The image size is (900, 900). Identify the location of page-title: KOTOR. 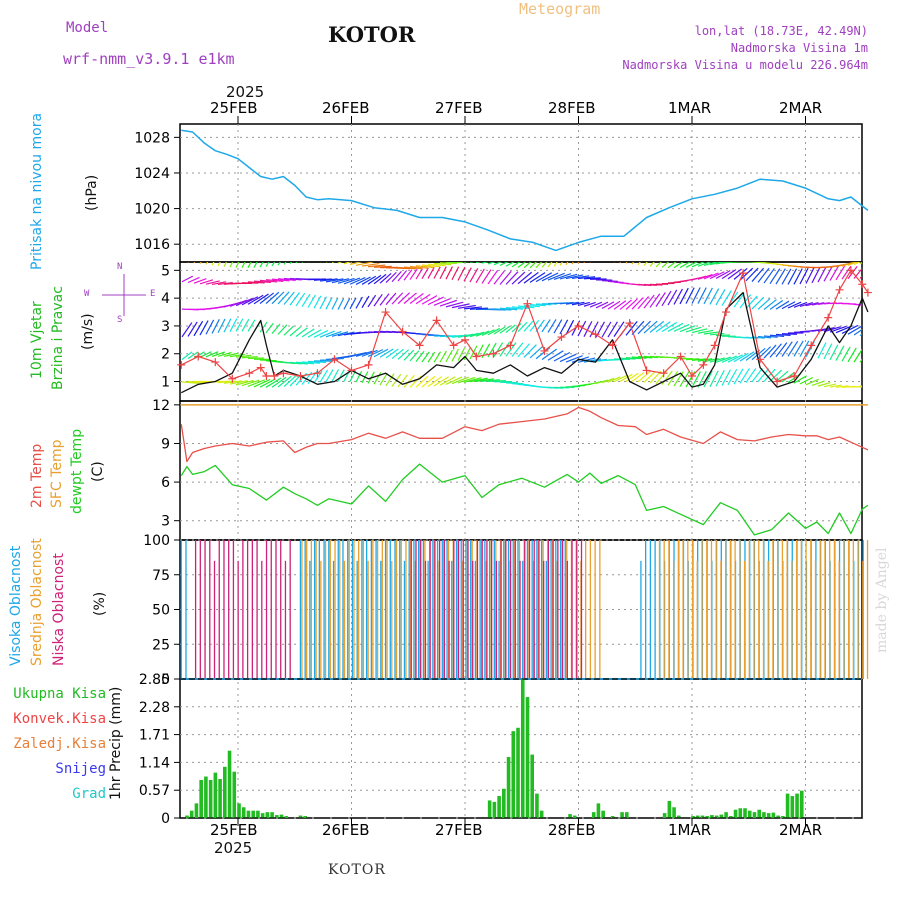
(372, 34).